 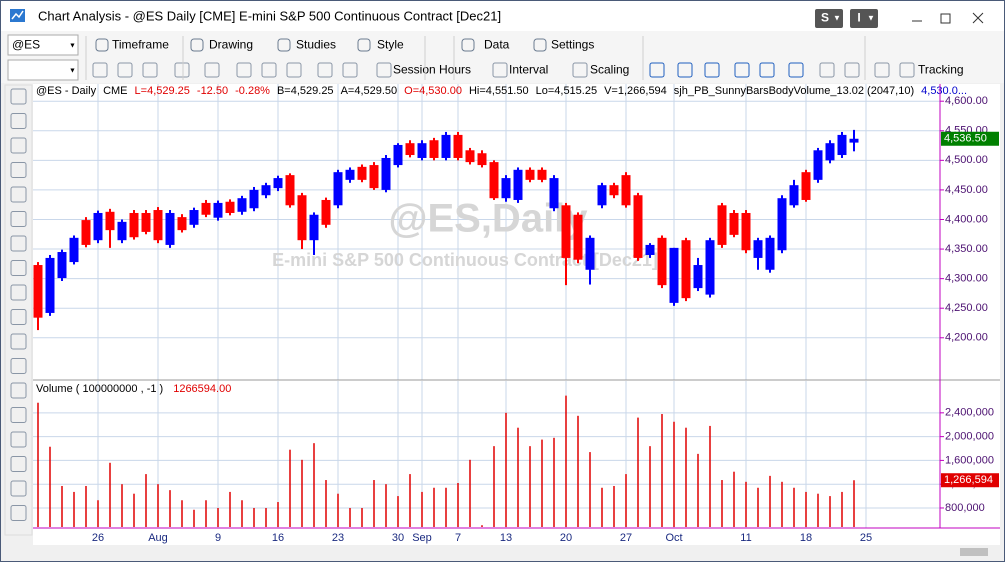 What do you see at coordinates (231, 45) in the screenshot?
I see `menu-drawing: Drawing` at bounding box center [231, 45].